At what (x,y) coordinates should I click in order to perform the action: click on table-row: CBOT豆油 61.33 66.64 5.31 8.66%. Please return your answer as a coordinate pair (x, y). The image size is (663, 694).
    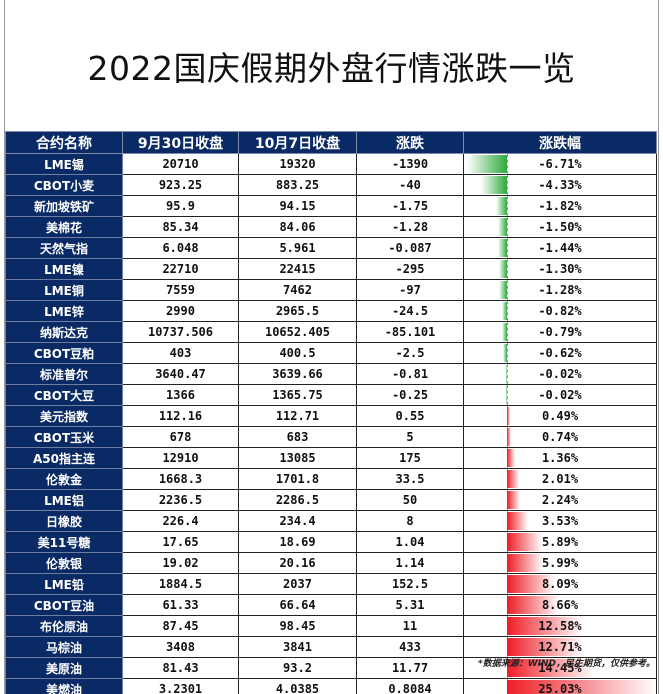
    Looking at the image, I should click on (331, 605).